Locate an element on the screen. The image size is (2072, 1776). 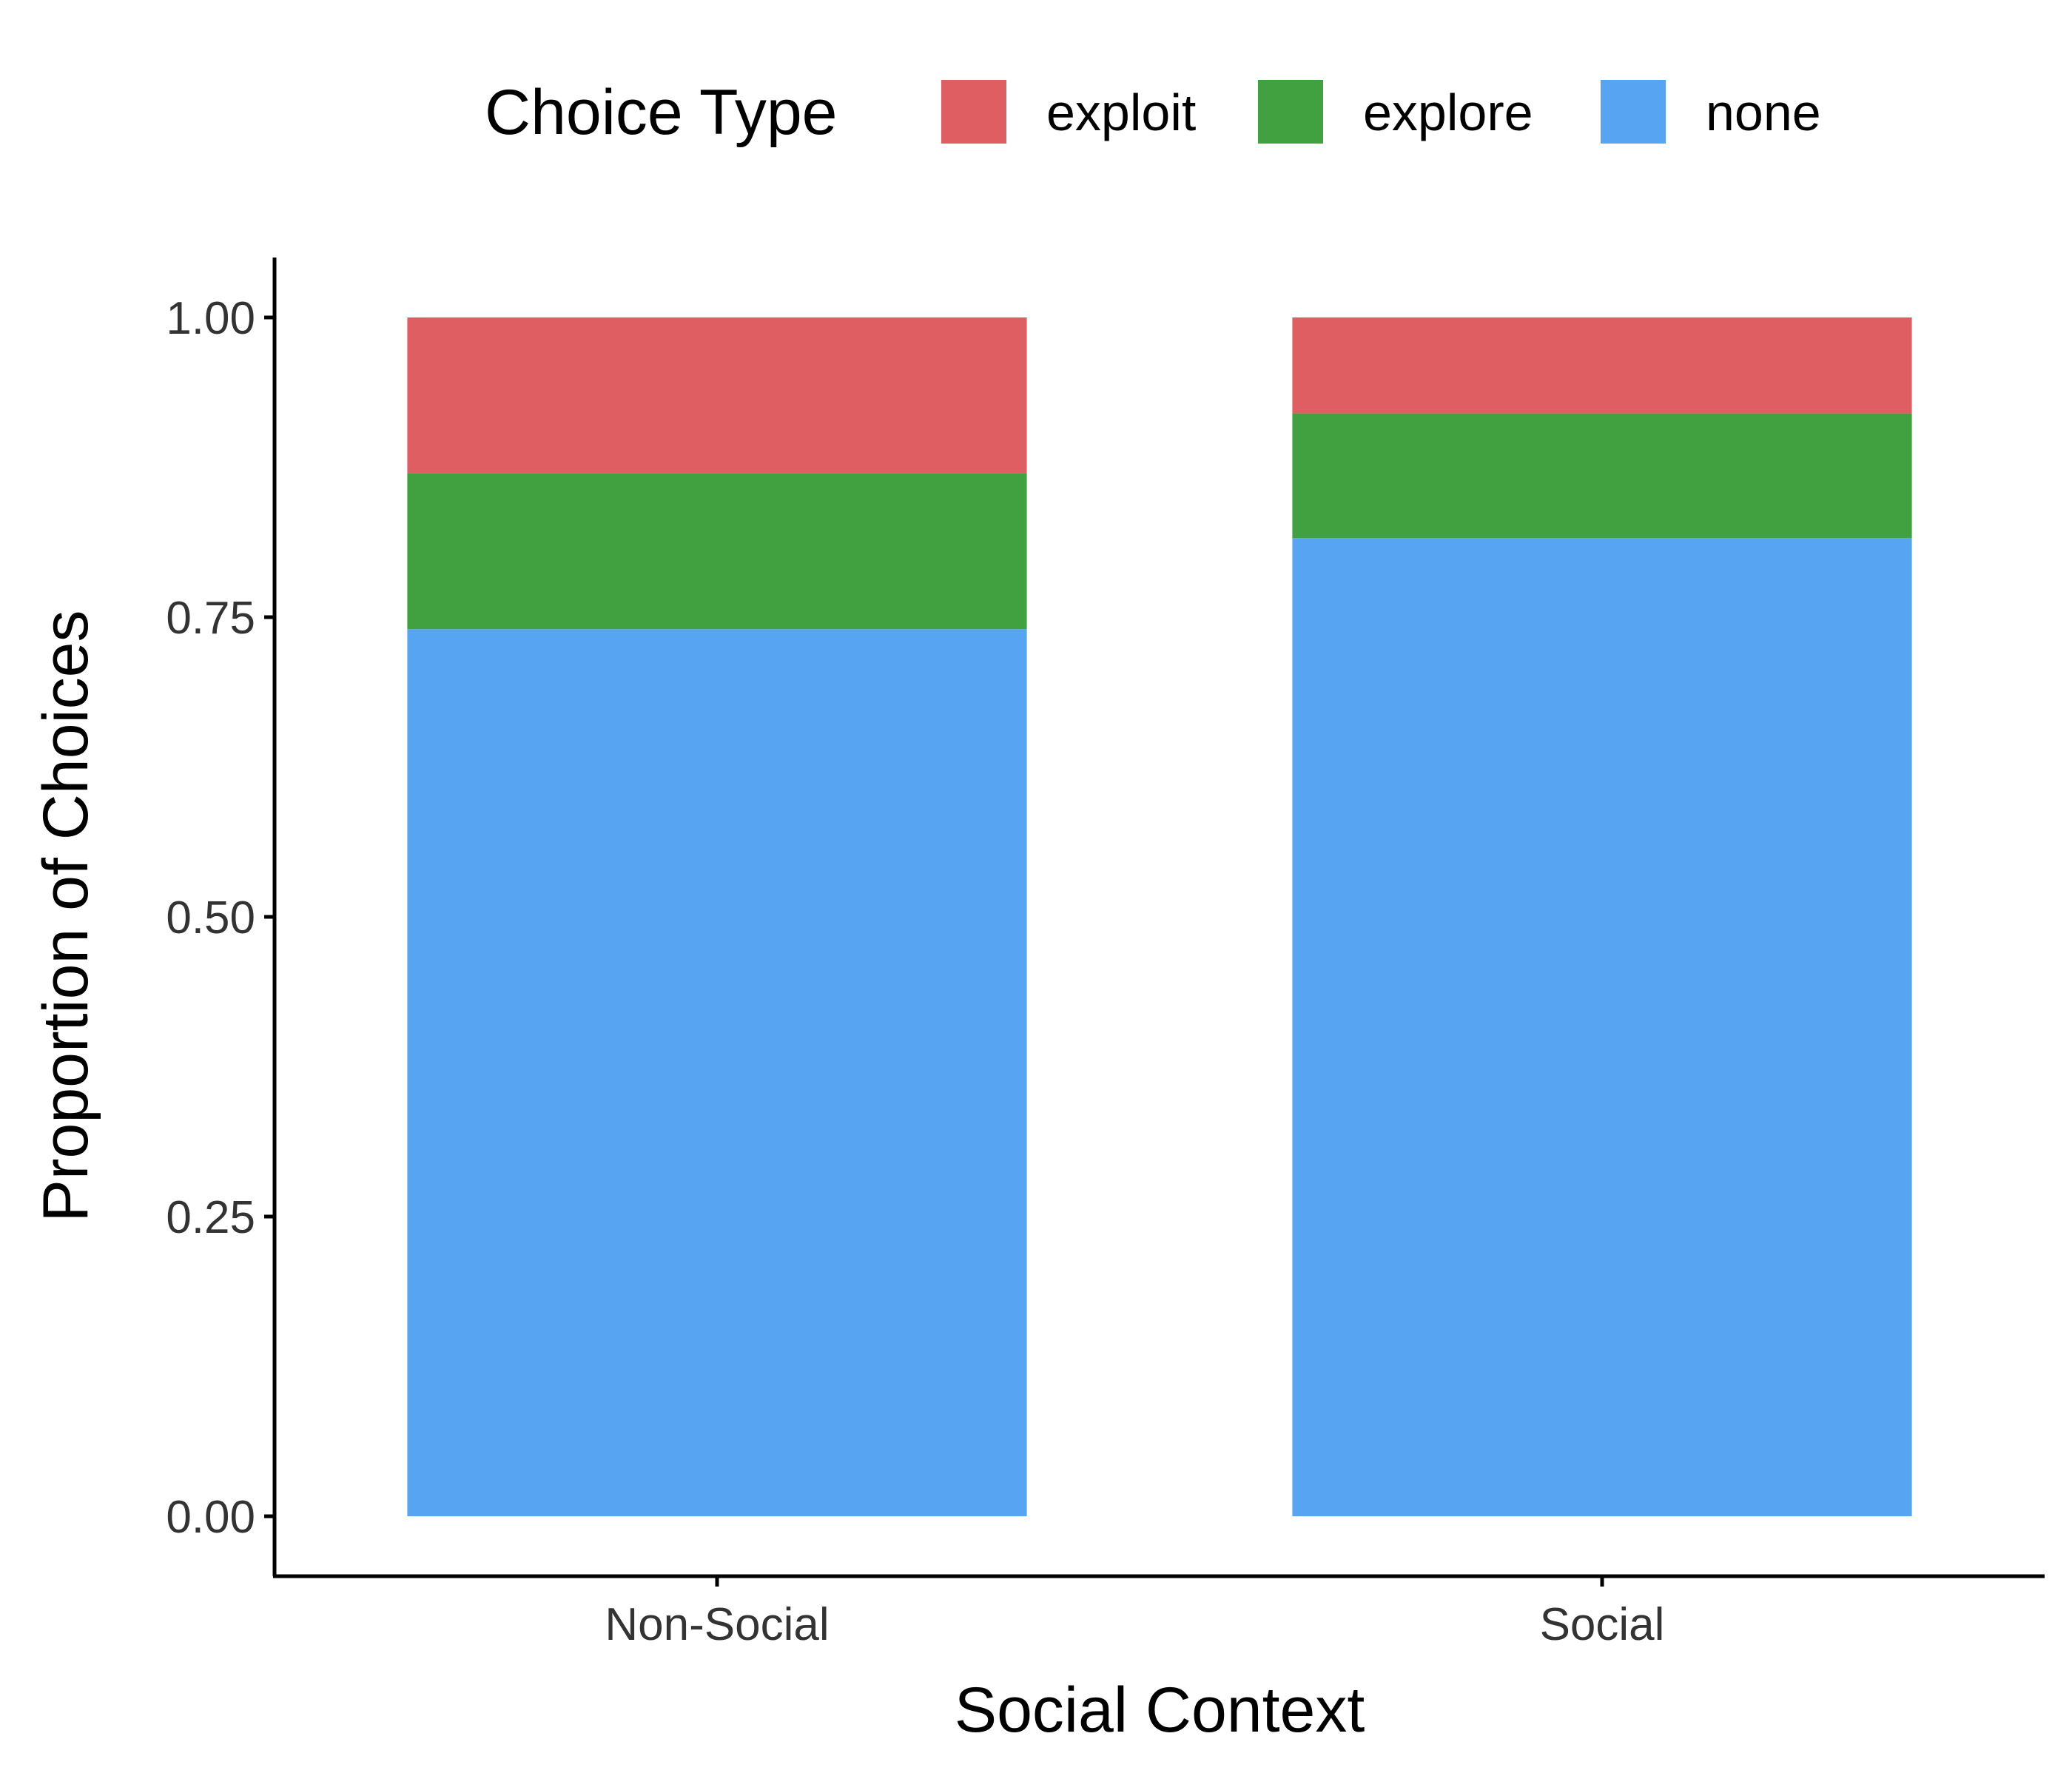
legend-key-none is located at coordinates (1633, 112).